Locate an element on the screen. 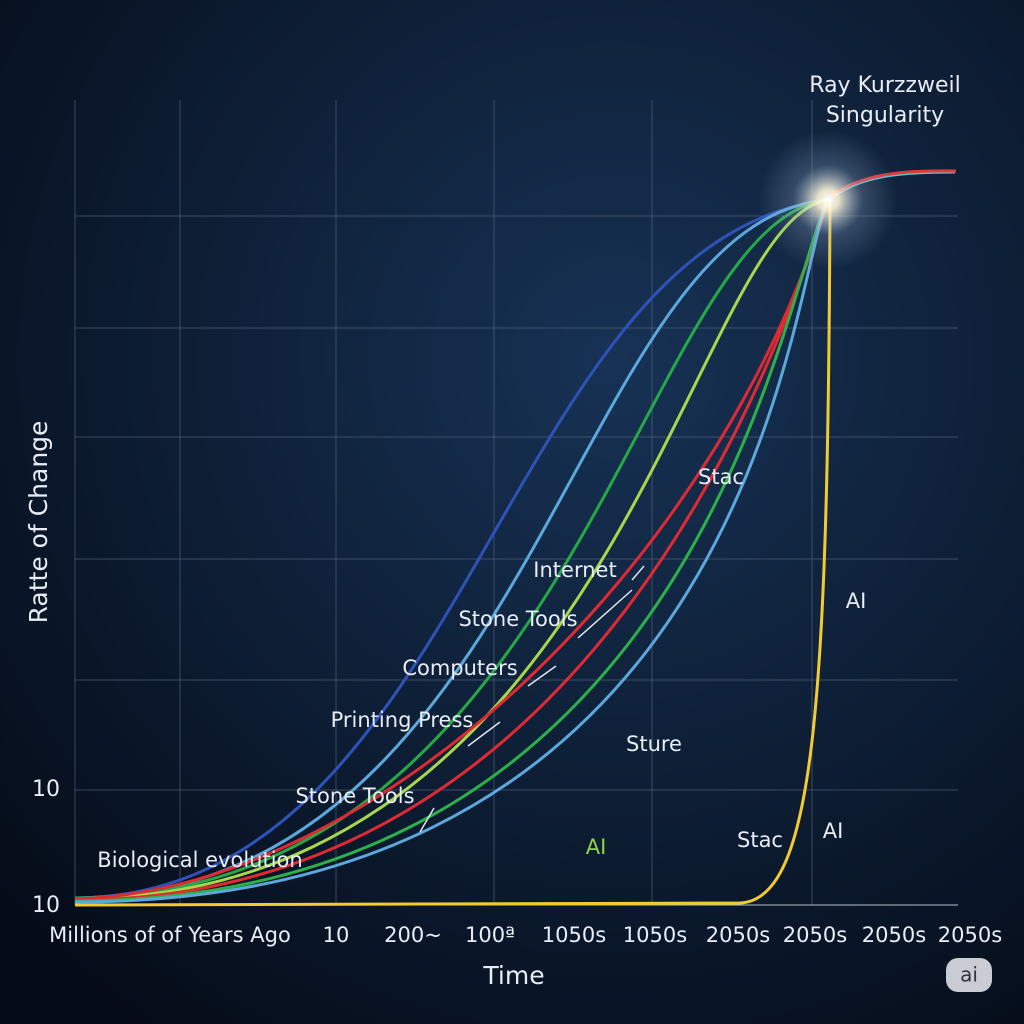  pointers is located at coordinates (532, 699).